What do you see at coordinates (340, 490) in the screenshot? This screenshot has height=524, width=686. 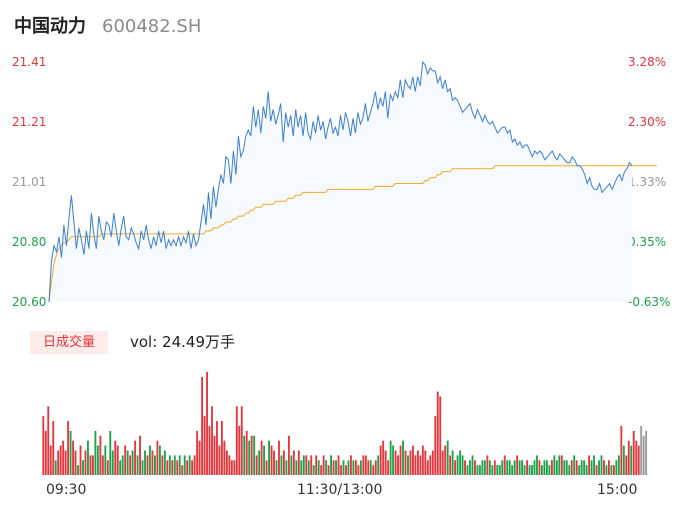 I see `time-tick: 11:30/13:00` at bounding box center [340, 490].